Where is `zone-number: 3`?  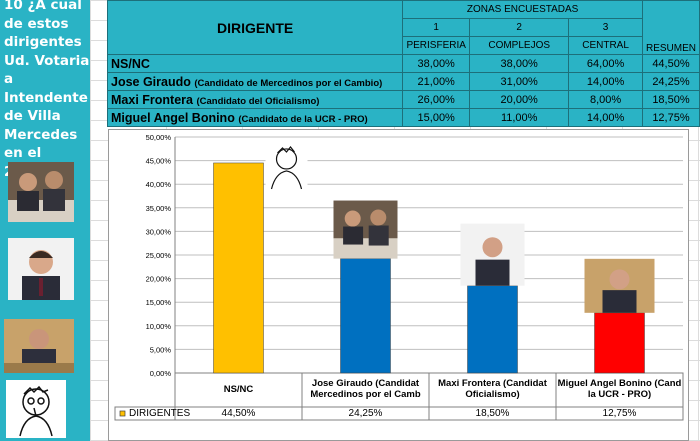 zone-number: 3 is located at coordinates (605, 27).